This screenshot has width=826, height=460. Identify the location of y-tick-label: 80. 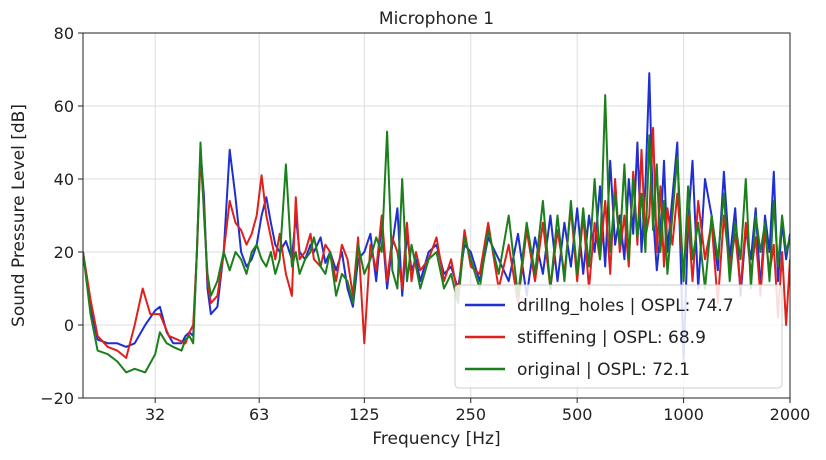
(64, 33).